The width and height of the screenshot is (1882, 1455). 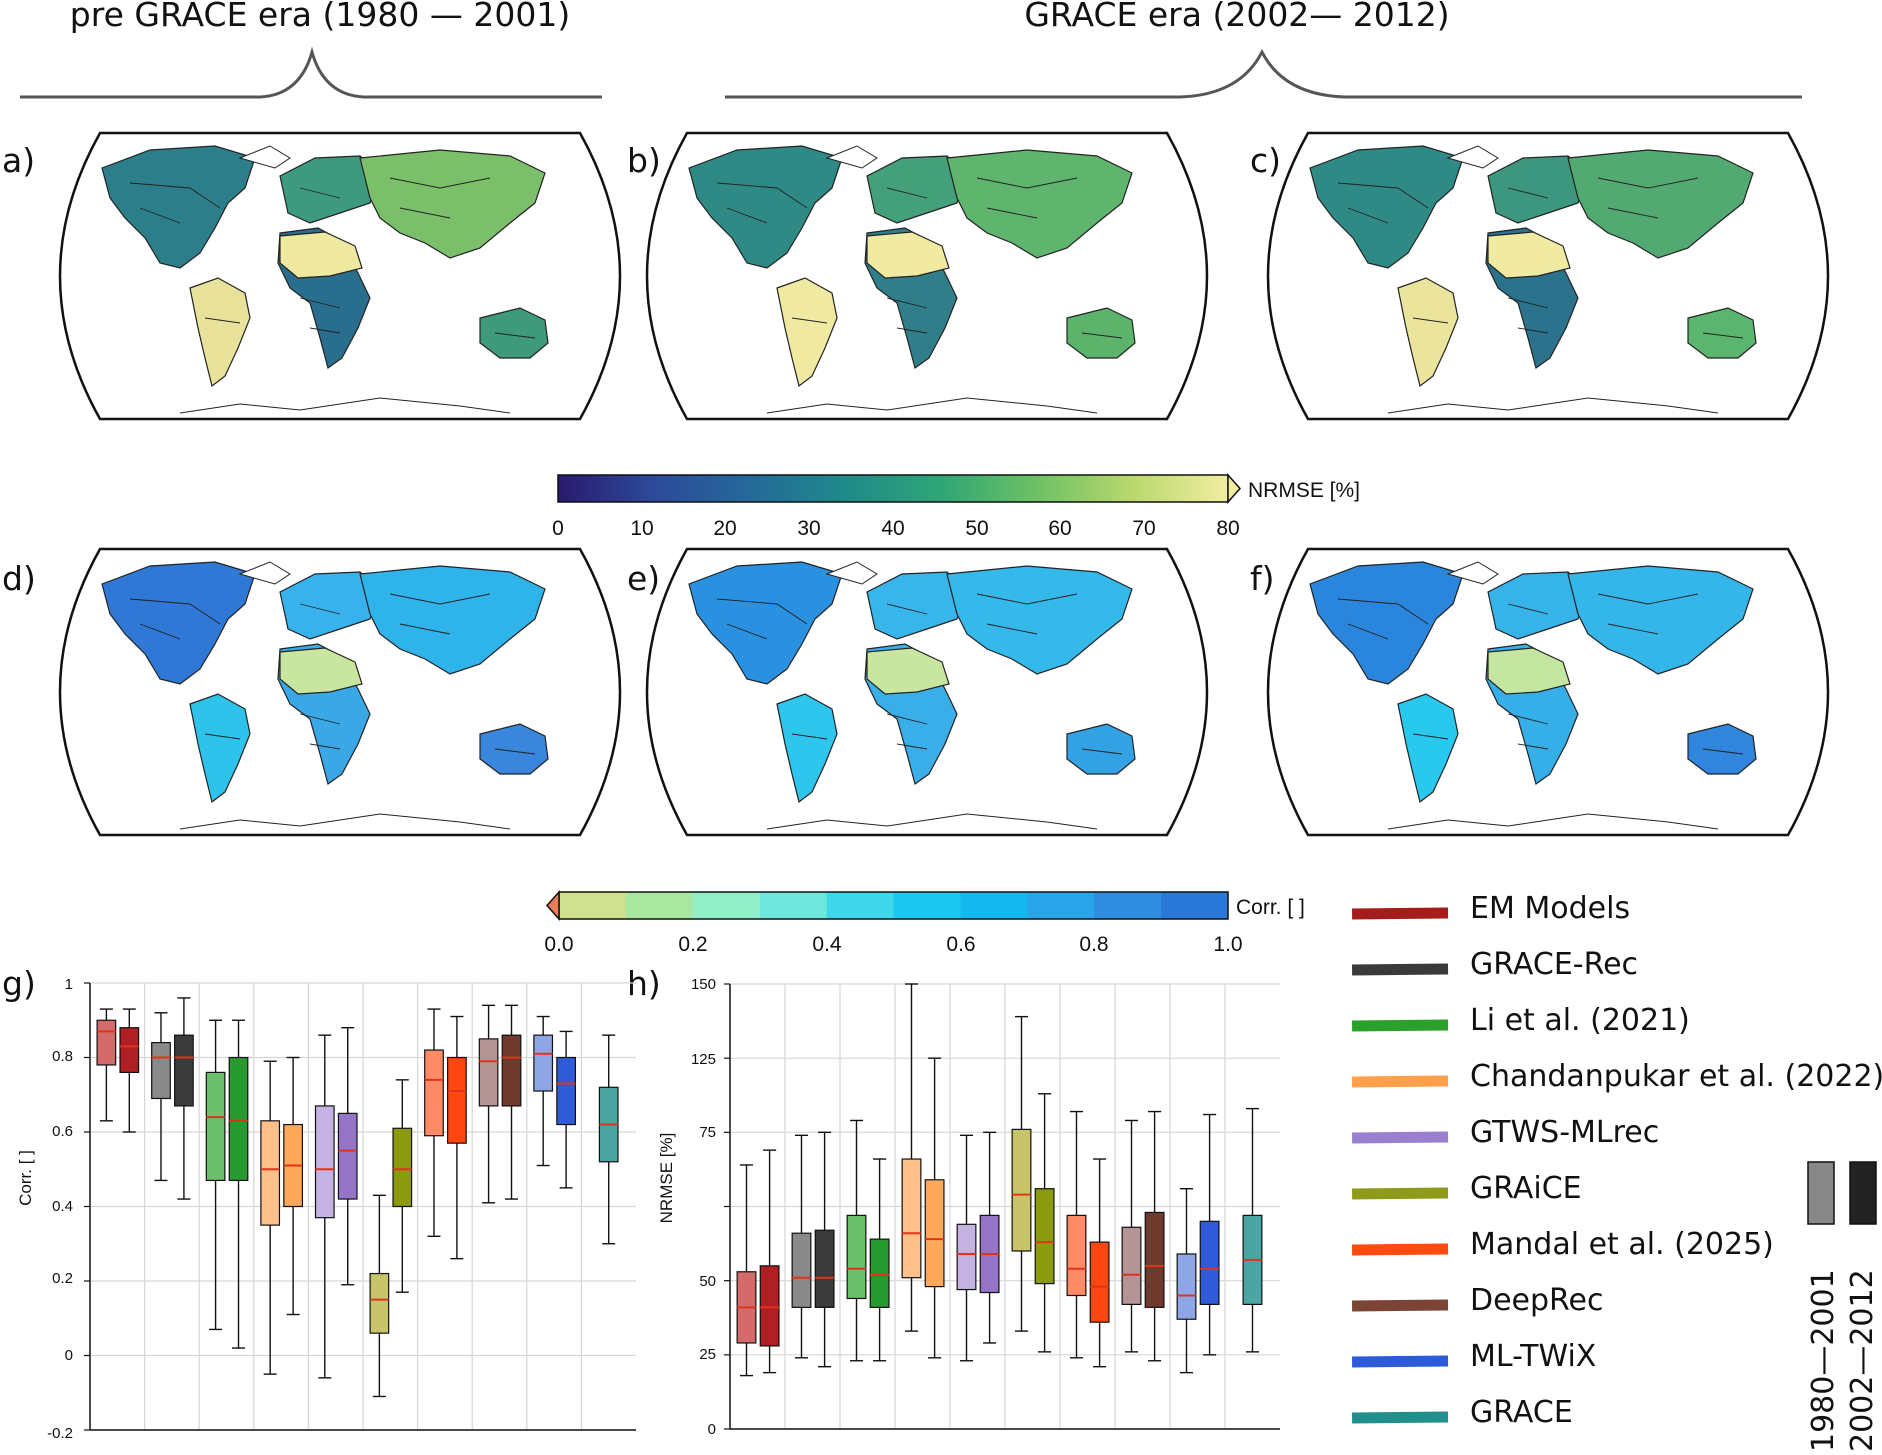 I want to click on era-title-grace: GRACE era (2002— 2012), so click(x=1236, y=17).